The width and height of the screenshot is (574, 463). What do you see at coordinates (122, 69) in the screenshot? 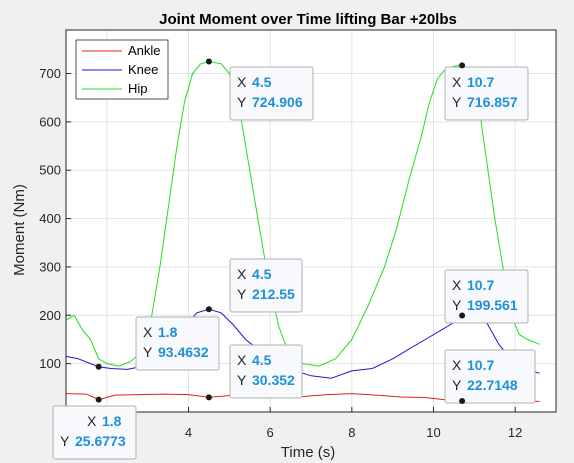
I see `legend: Ankle Knee Hip` at bounding box center [122, 69].